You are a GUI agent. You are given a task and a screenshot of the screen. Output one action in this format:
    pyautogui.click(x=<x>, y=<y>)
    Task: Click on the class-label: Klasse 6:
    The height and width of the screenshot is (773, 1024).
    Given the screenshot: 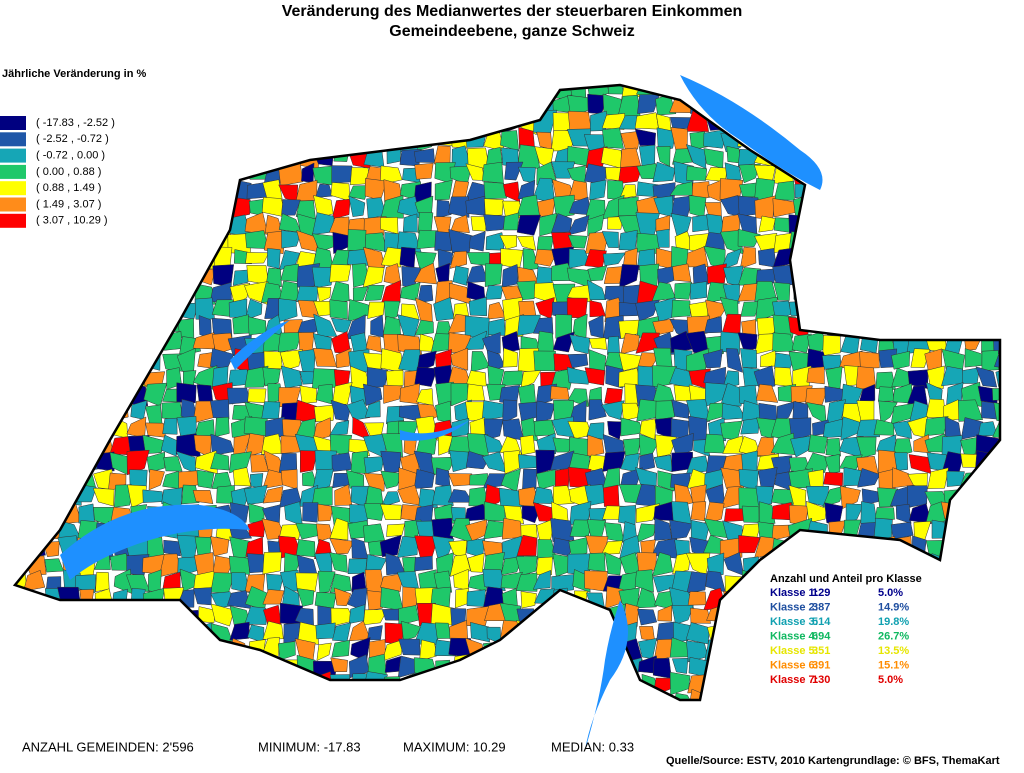 What is the action you would take?
    pyautogui.click(x=794, y=665)
    